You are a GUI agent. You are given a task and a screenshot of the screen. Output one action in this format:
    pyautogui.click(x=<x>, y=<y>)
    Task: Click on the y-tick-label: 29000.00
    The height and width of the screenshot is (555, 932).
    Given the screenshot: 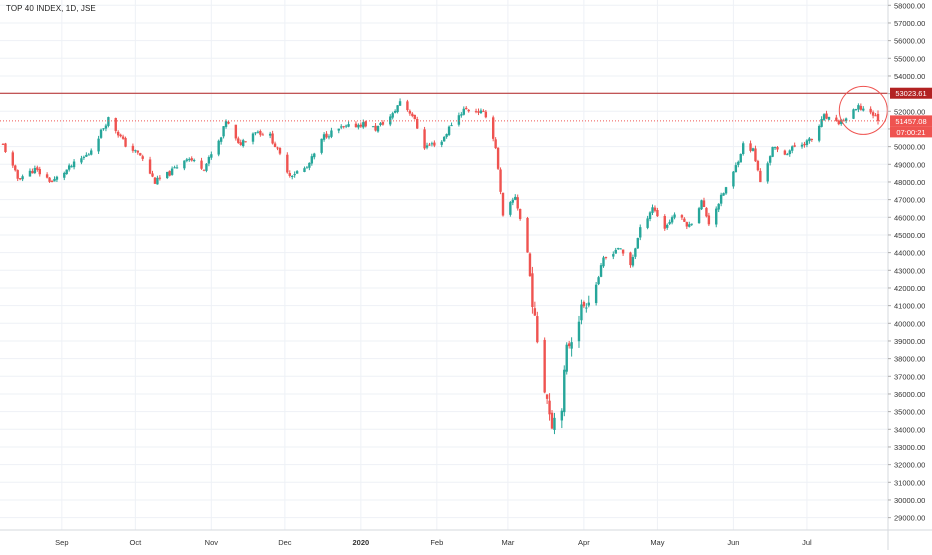 What is the action you would take?
    pyautogui.click(x=909, y=518)
    